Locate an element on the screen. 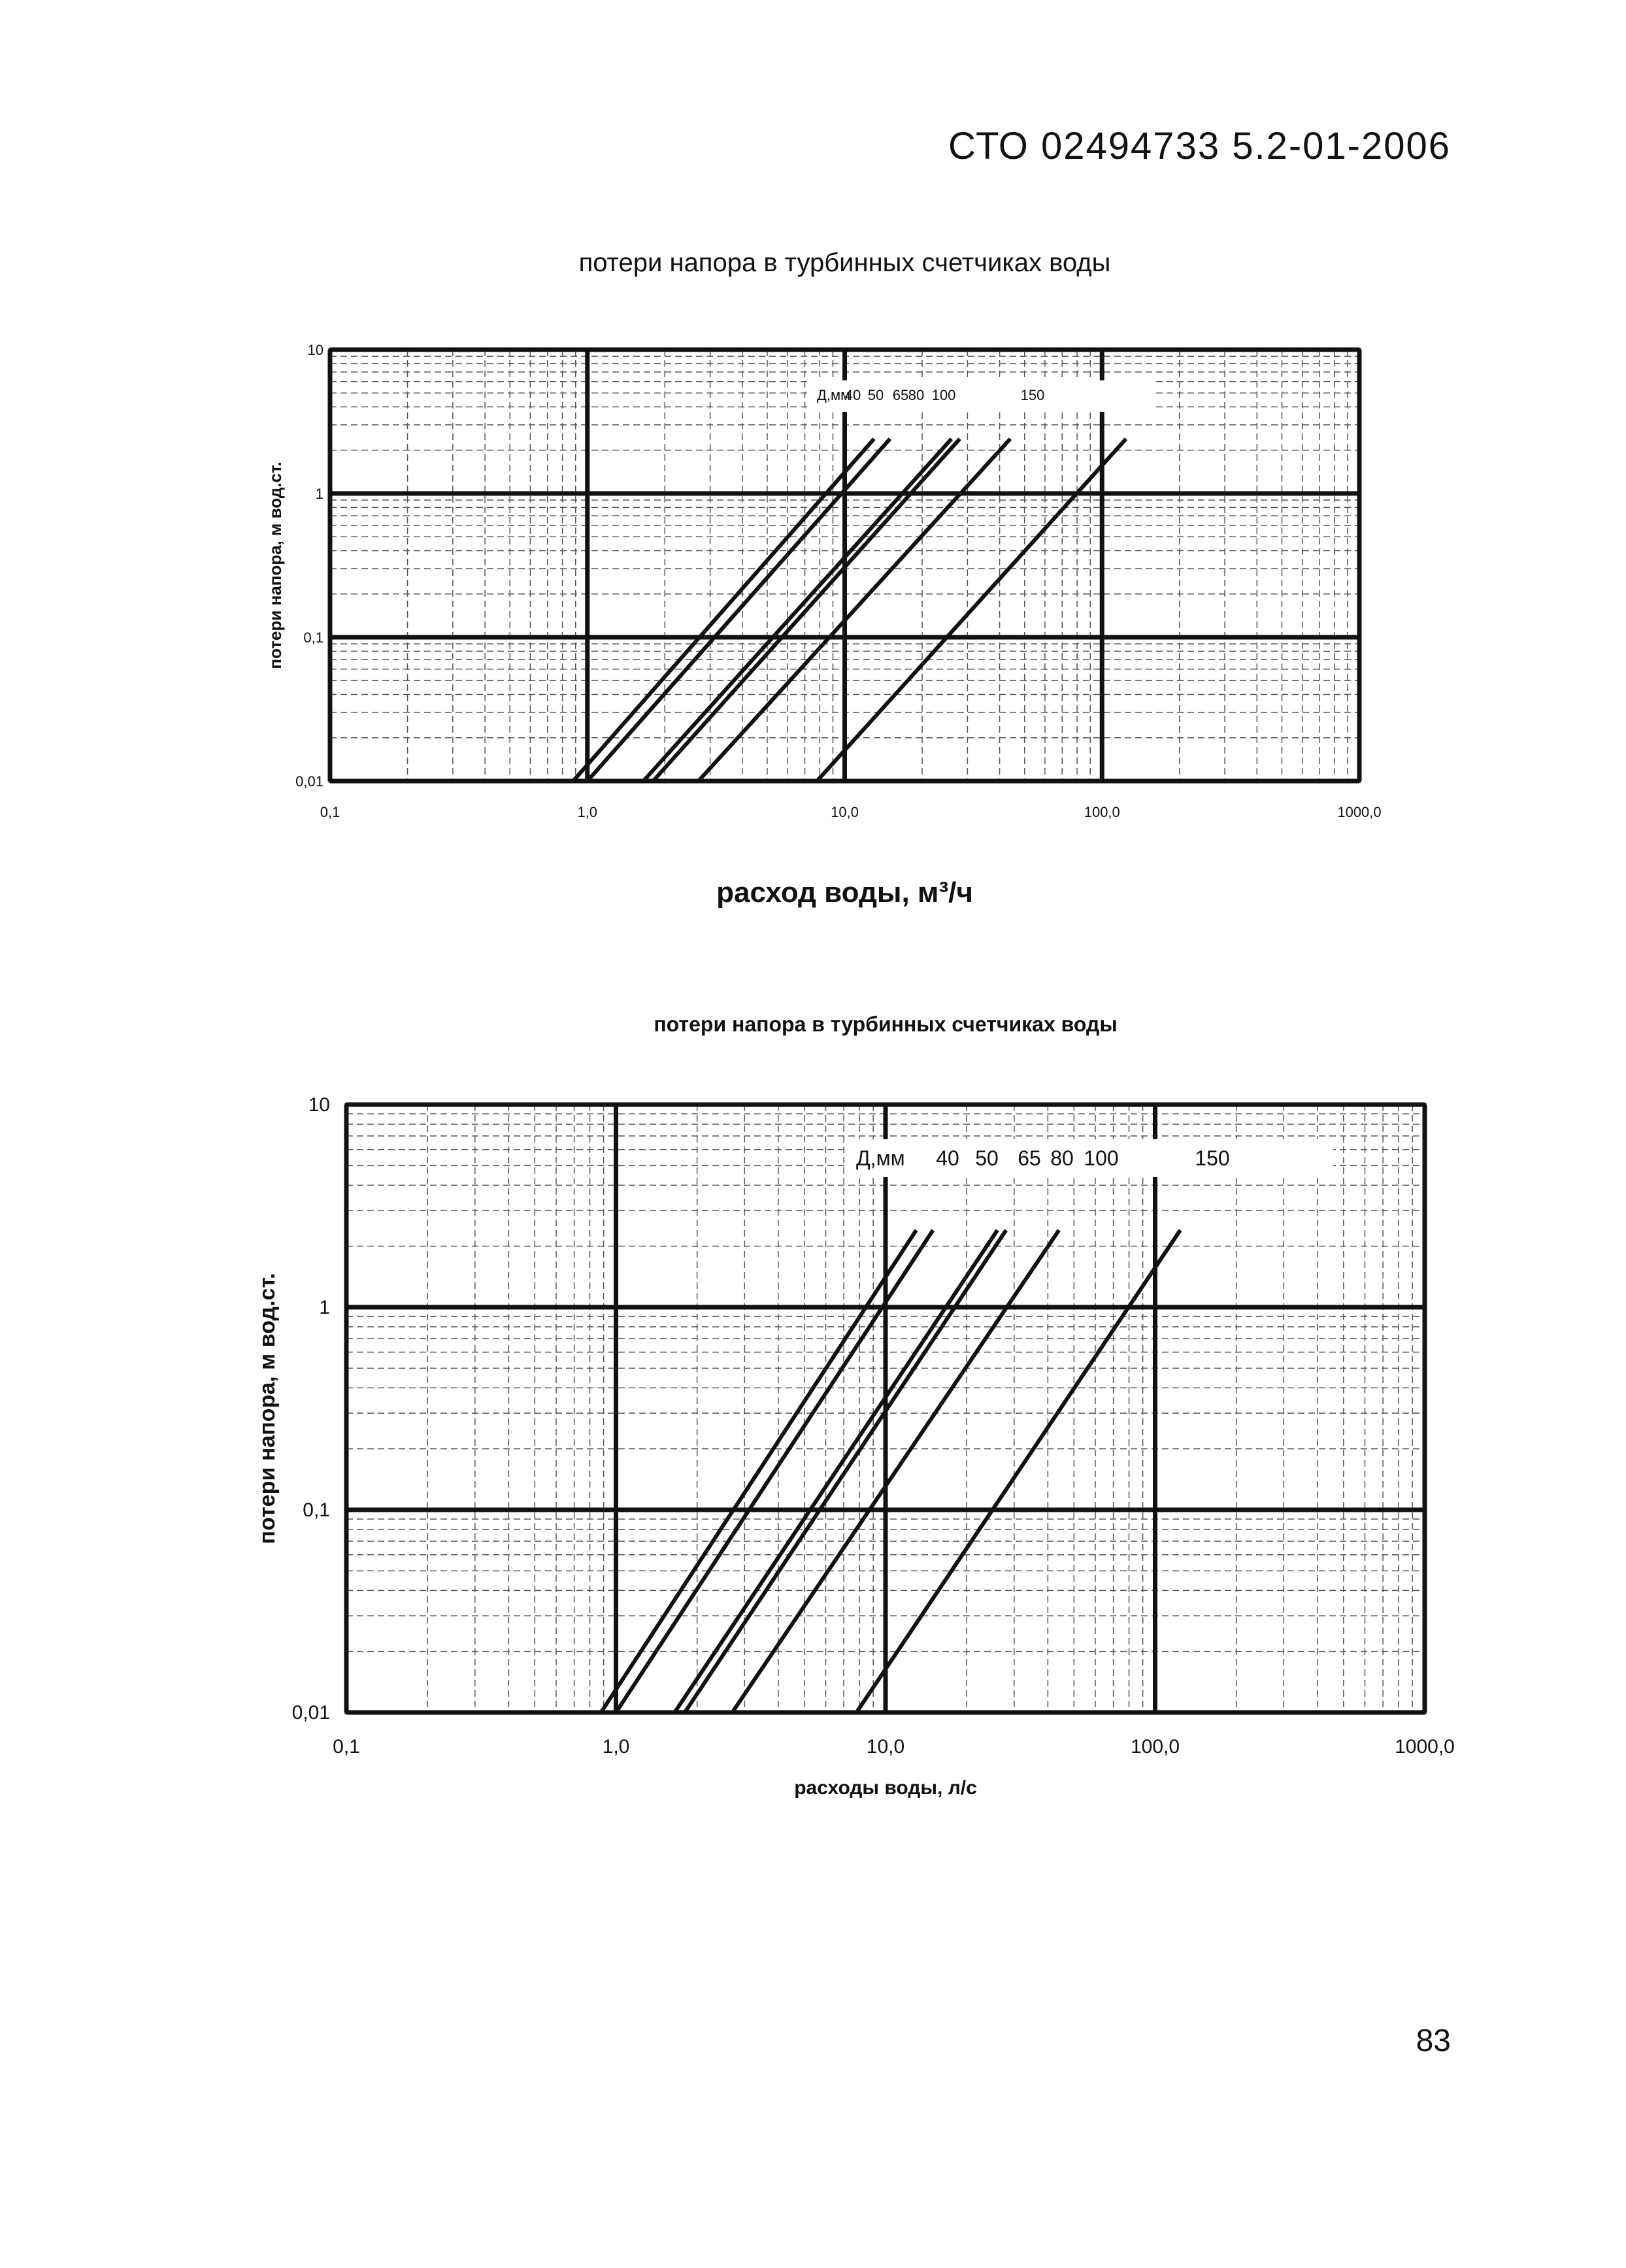 Image resolution: width=1626 pixels, height=2268 pixels. plot-frame is located at coordinates (844, 565).